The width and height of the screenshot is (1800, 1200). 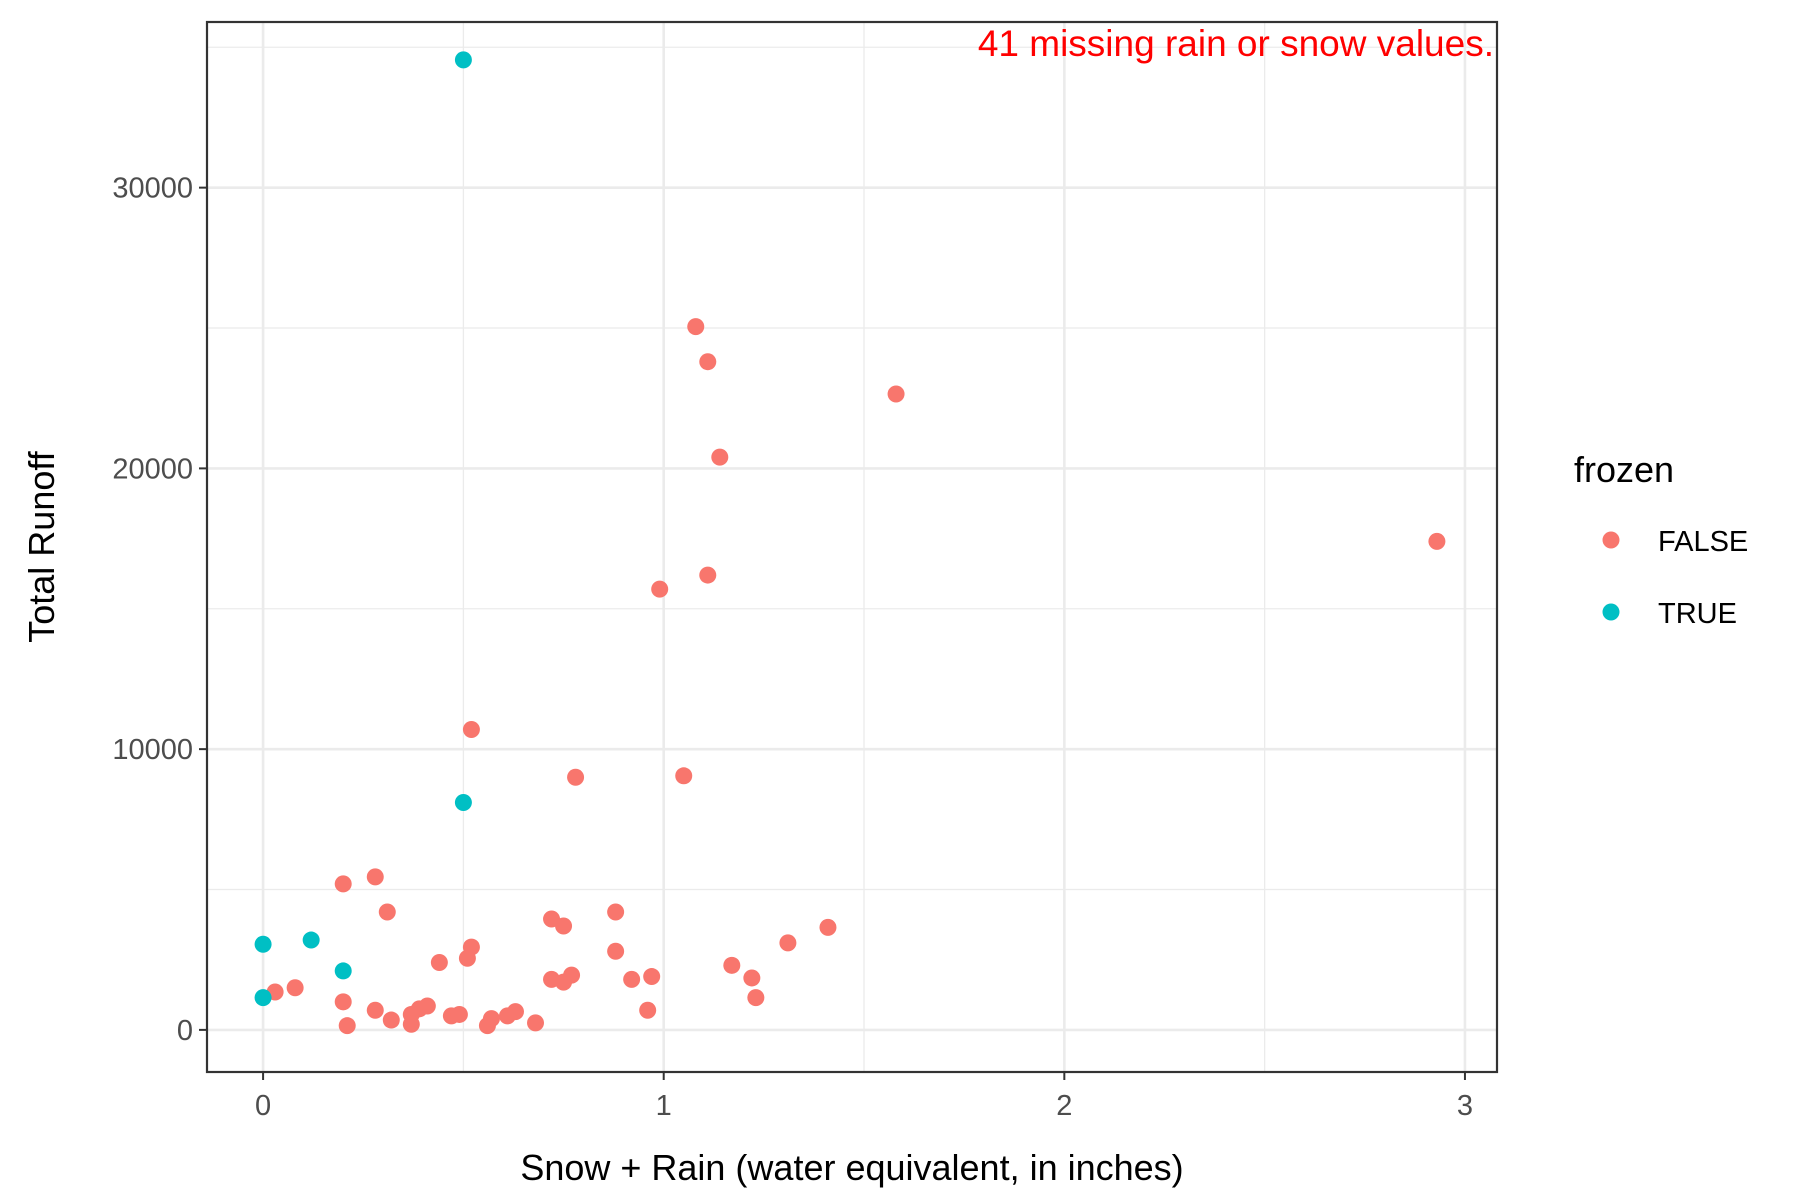 I want to click on legend-label-true: TRUE, so click(x=1697, y=614).